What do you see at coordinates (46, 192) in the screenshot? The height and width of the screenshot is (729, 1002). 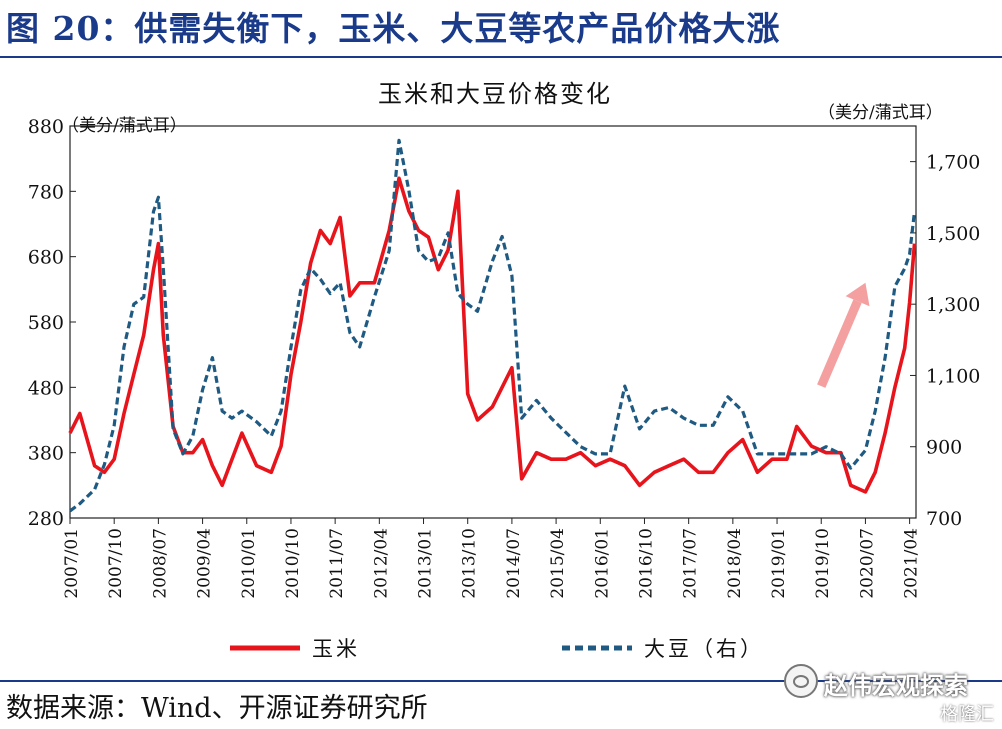 I see `left-tick-label: 780` at bounding box center [46, 192].